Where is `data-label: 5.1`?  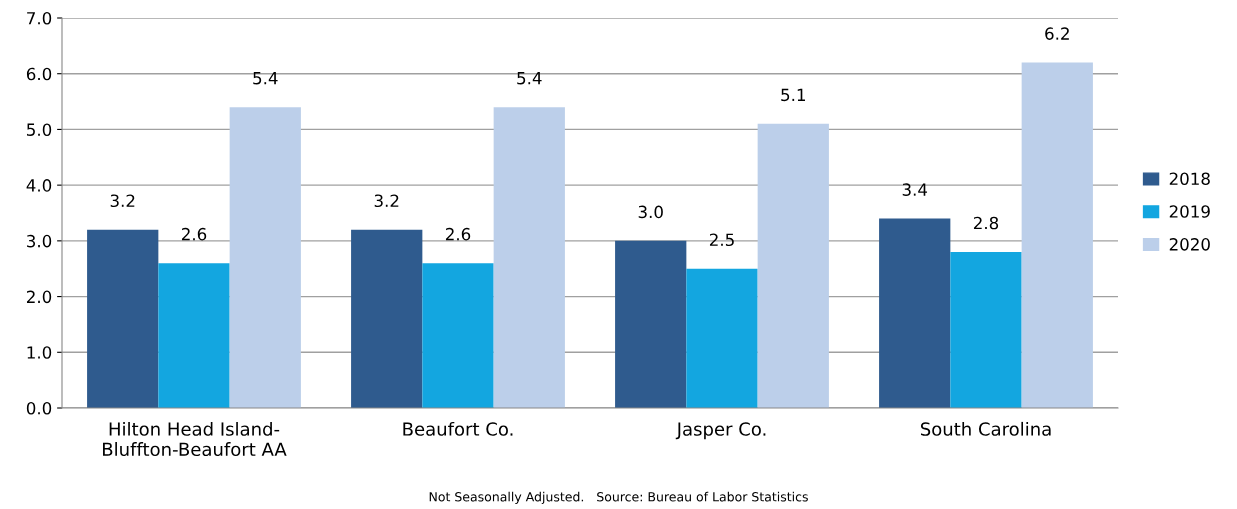 data-label: 5.1 is located at coordinates (793, 95).